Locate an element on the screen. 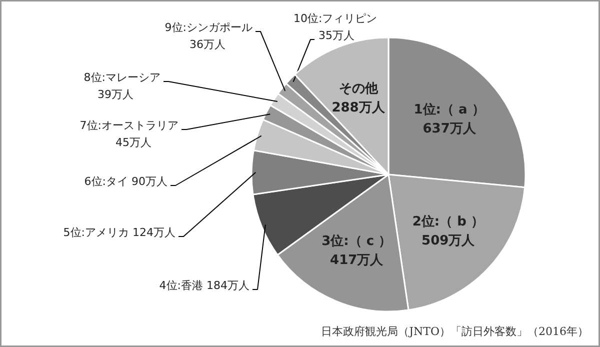 The image size is (600, 347). slice-label: 2位:（ b ） is located at coordinates (448, 222).